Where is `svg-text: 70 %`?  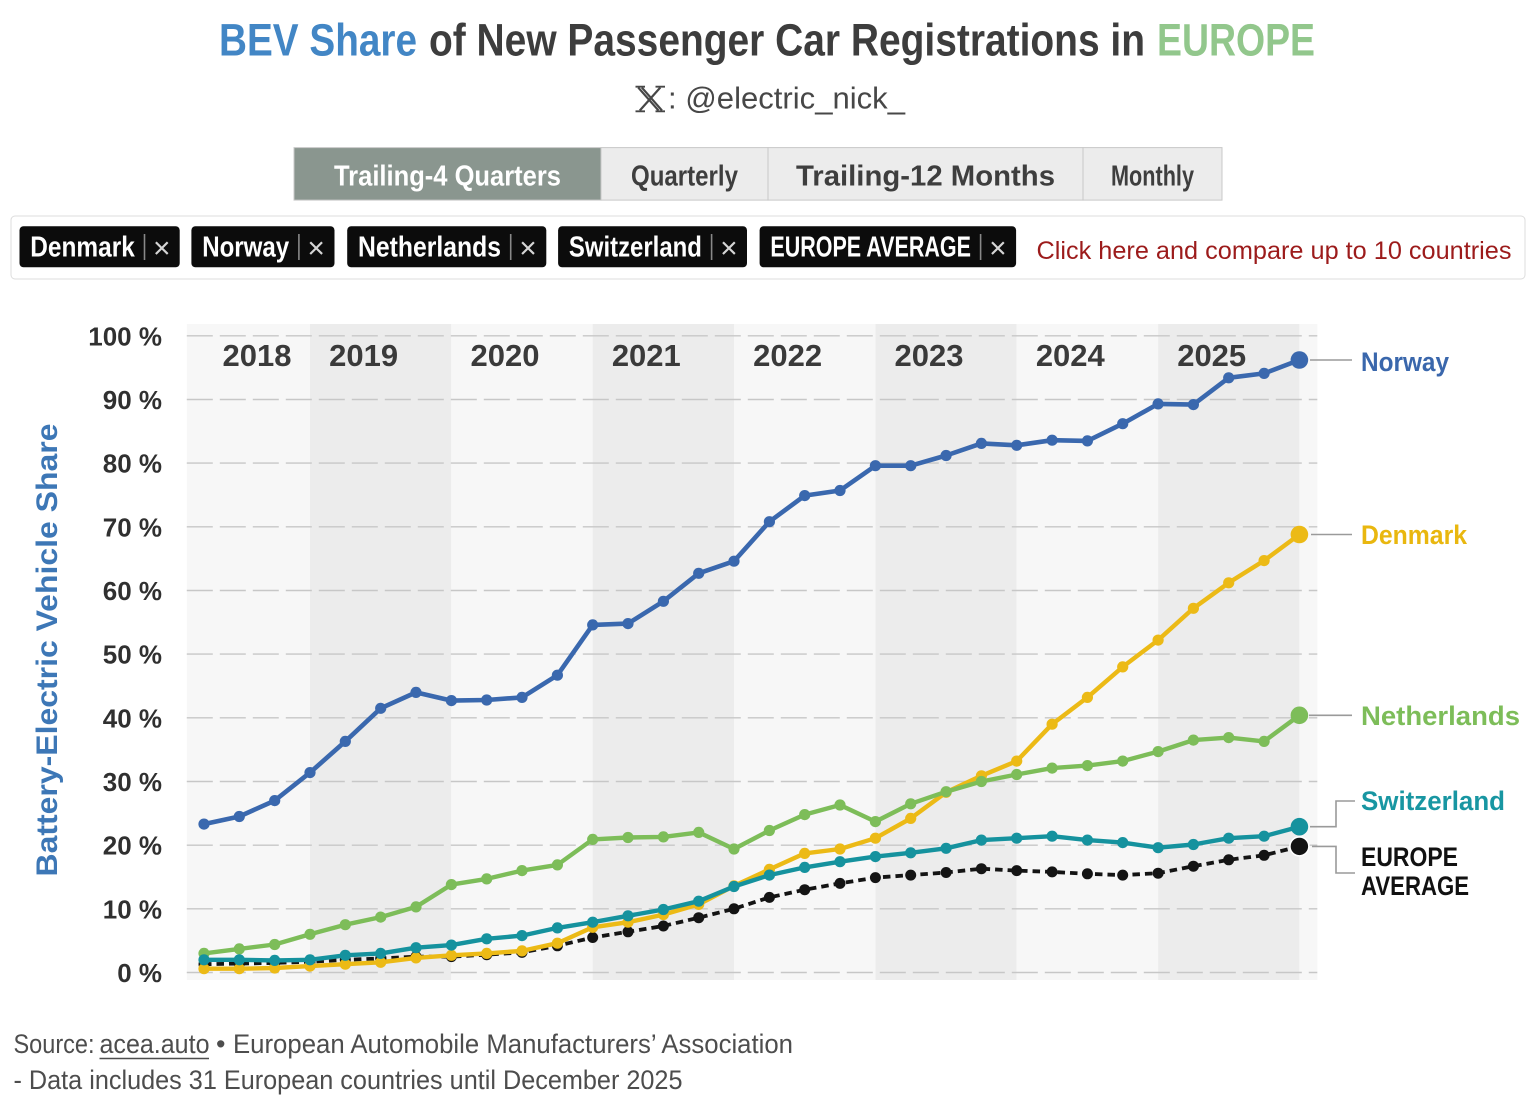
svg-text: 70 % is located at coordinates (132, 527).